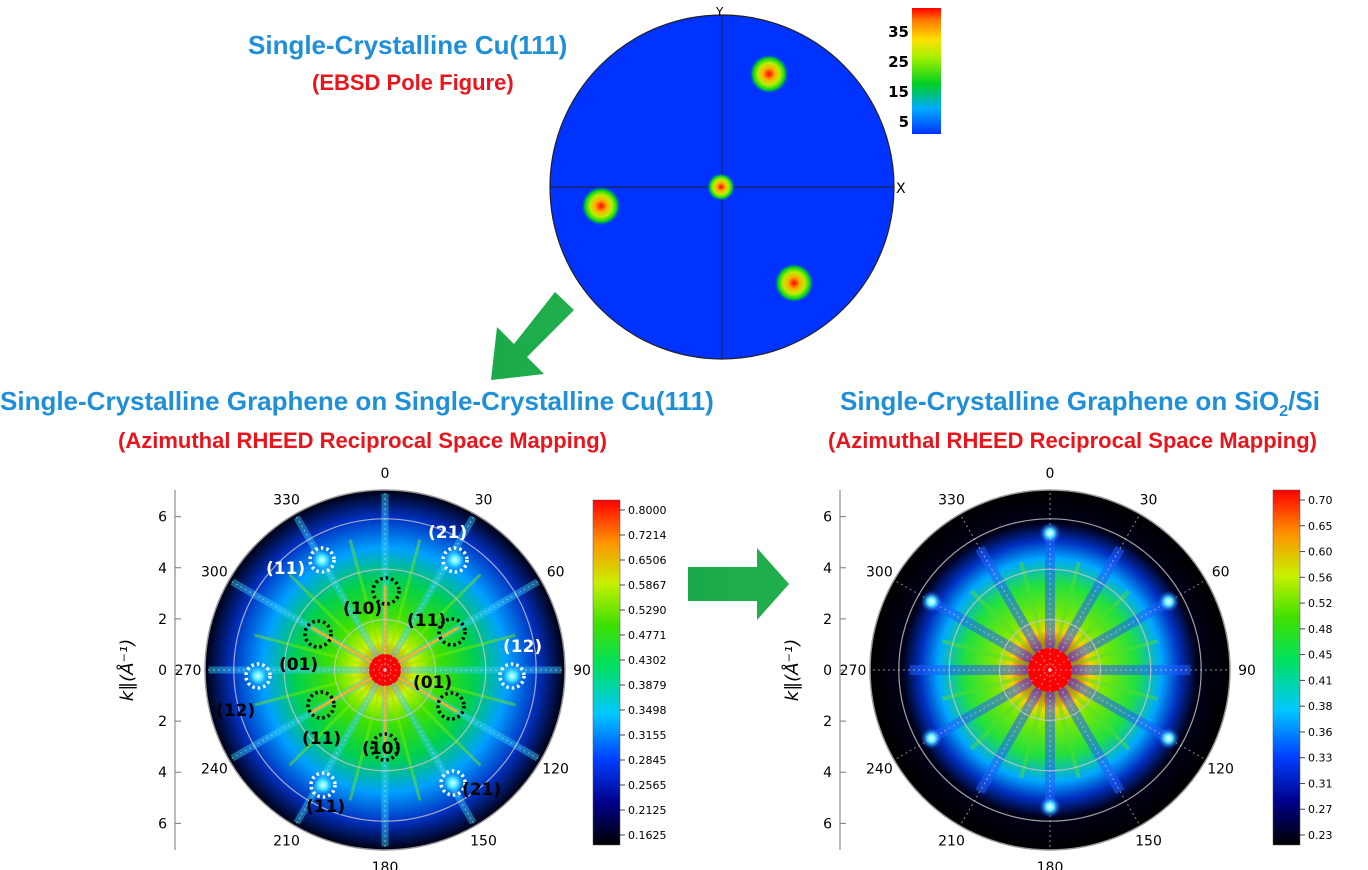  What do you see at coordinates (1320, 758) in the screenshot?
I see `right-colorbar-tick-label: 0.33` at bounding box center [1320, 758].